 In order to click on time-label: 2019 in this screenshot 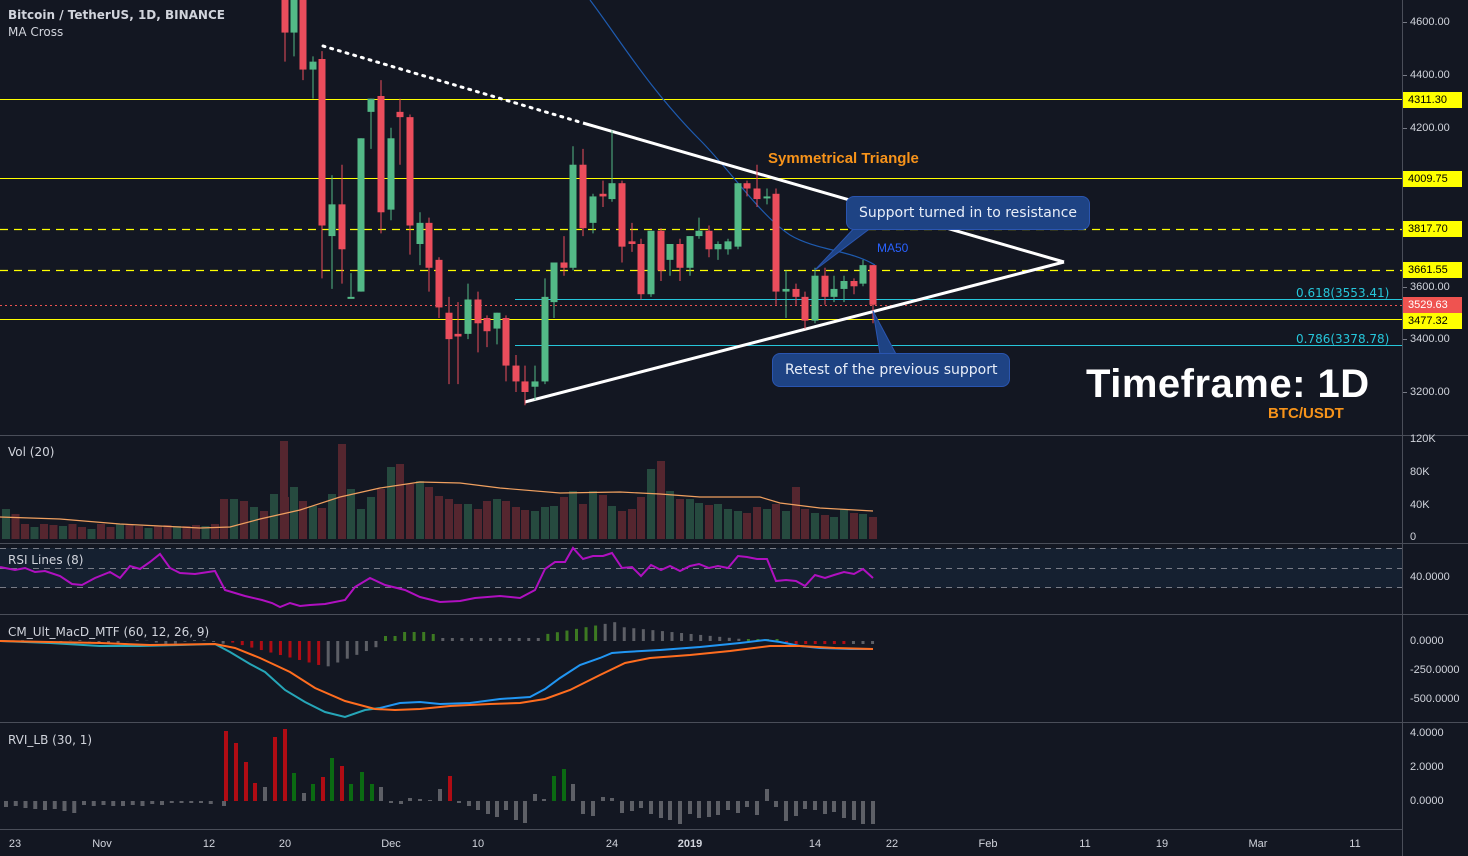, I will do `click(690, 844)`.